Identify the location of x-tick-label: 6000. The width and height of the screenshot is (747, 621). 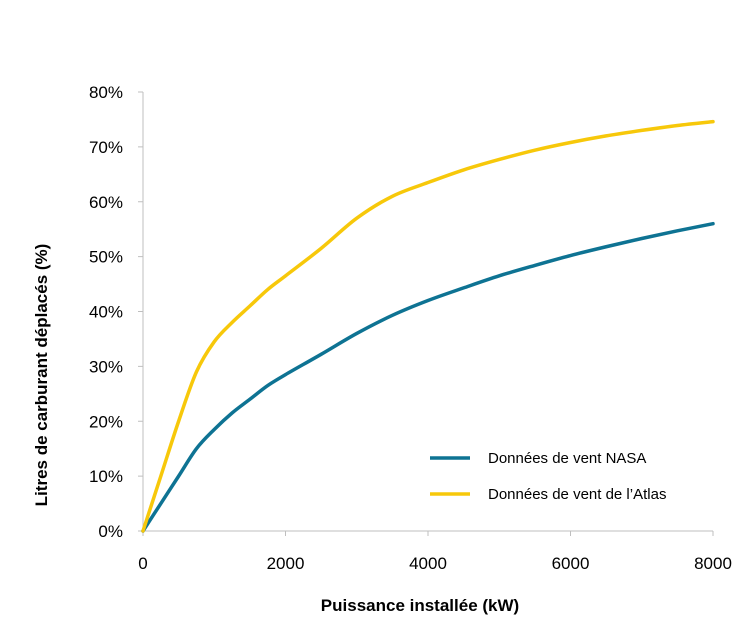
(571, 563).